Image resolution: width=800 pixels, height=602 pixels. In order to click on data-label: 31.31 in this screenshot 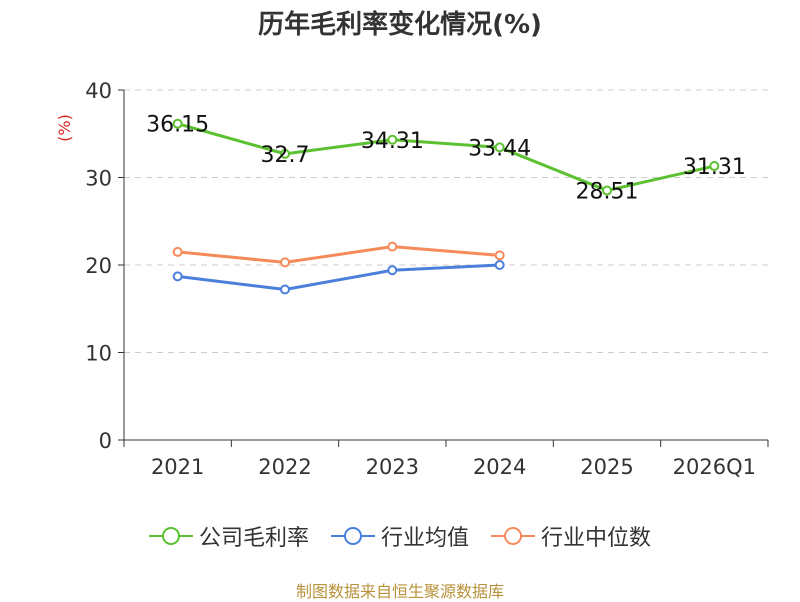, I will do `click(714, 167)`.